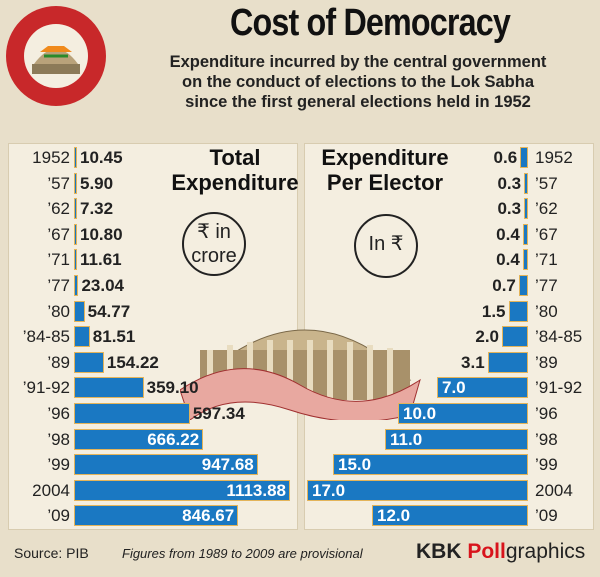 The height and width of the screenshot is (577, 600). What do you see at coordinates (56, 56) in the screenshot?
I see `general-elections-logo` at bounding box center [56, 56].